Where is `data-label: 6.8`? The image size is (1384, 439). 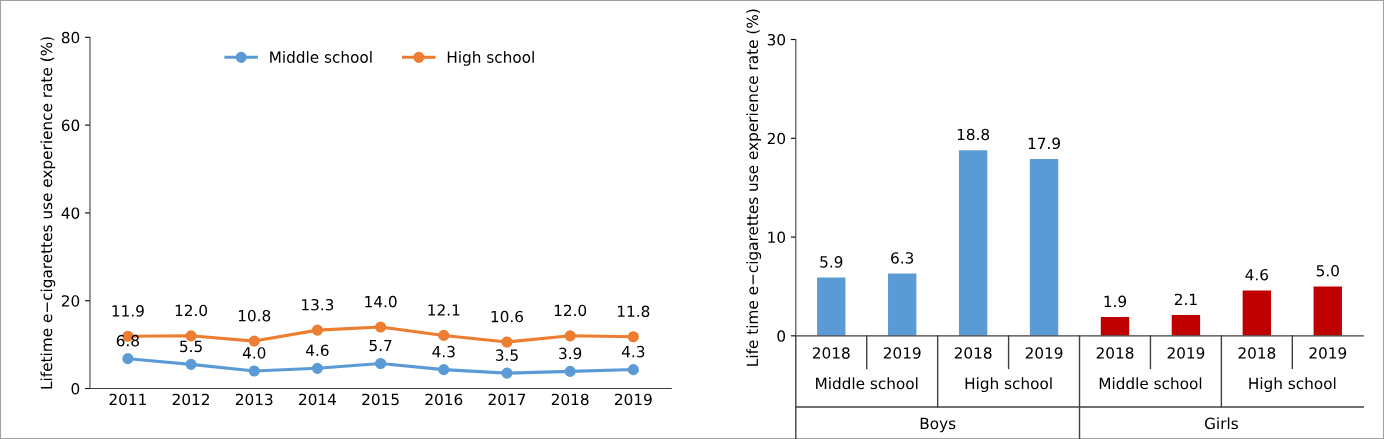
data-label: 6.8 is located at coordinates (127, 340).